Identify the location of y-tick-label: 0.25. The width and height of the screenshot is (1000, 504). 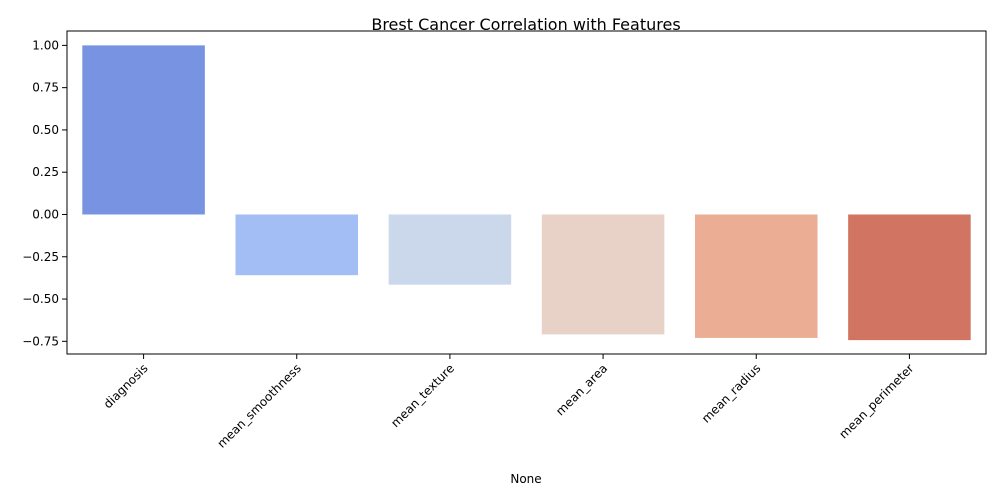
(45, 172).